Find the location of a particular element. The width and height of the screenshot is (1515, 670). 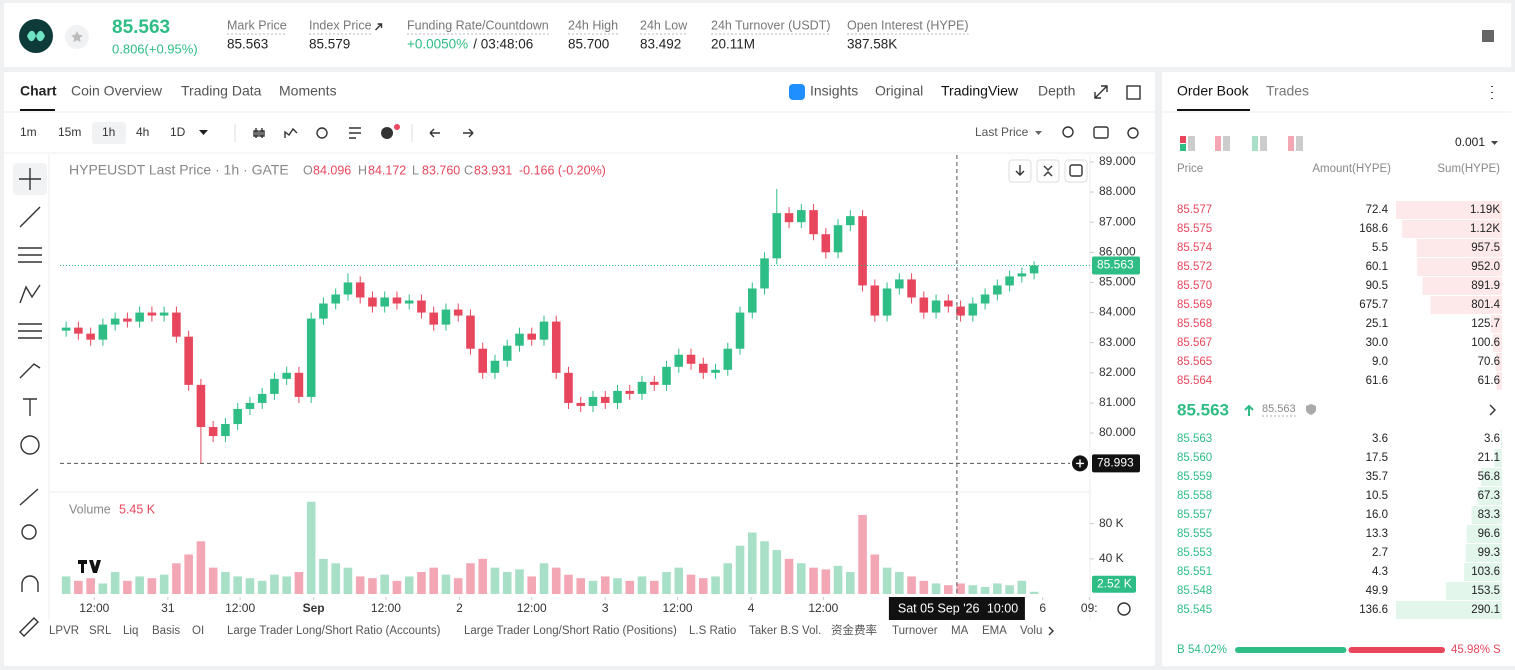

ob-price: 85.565 is located at coordinates (1194, 362).